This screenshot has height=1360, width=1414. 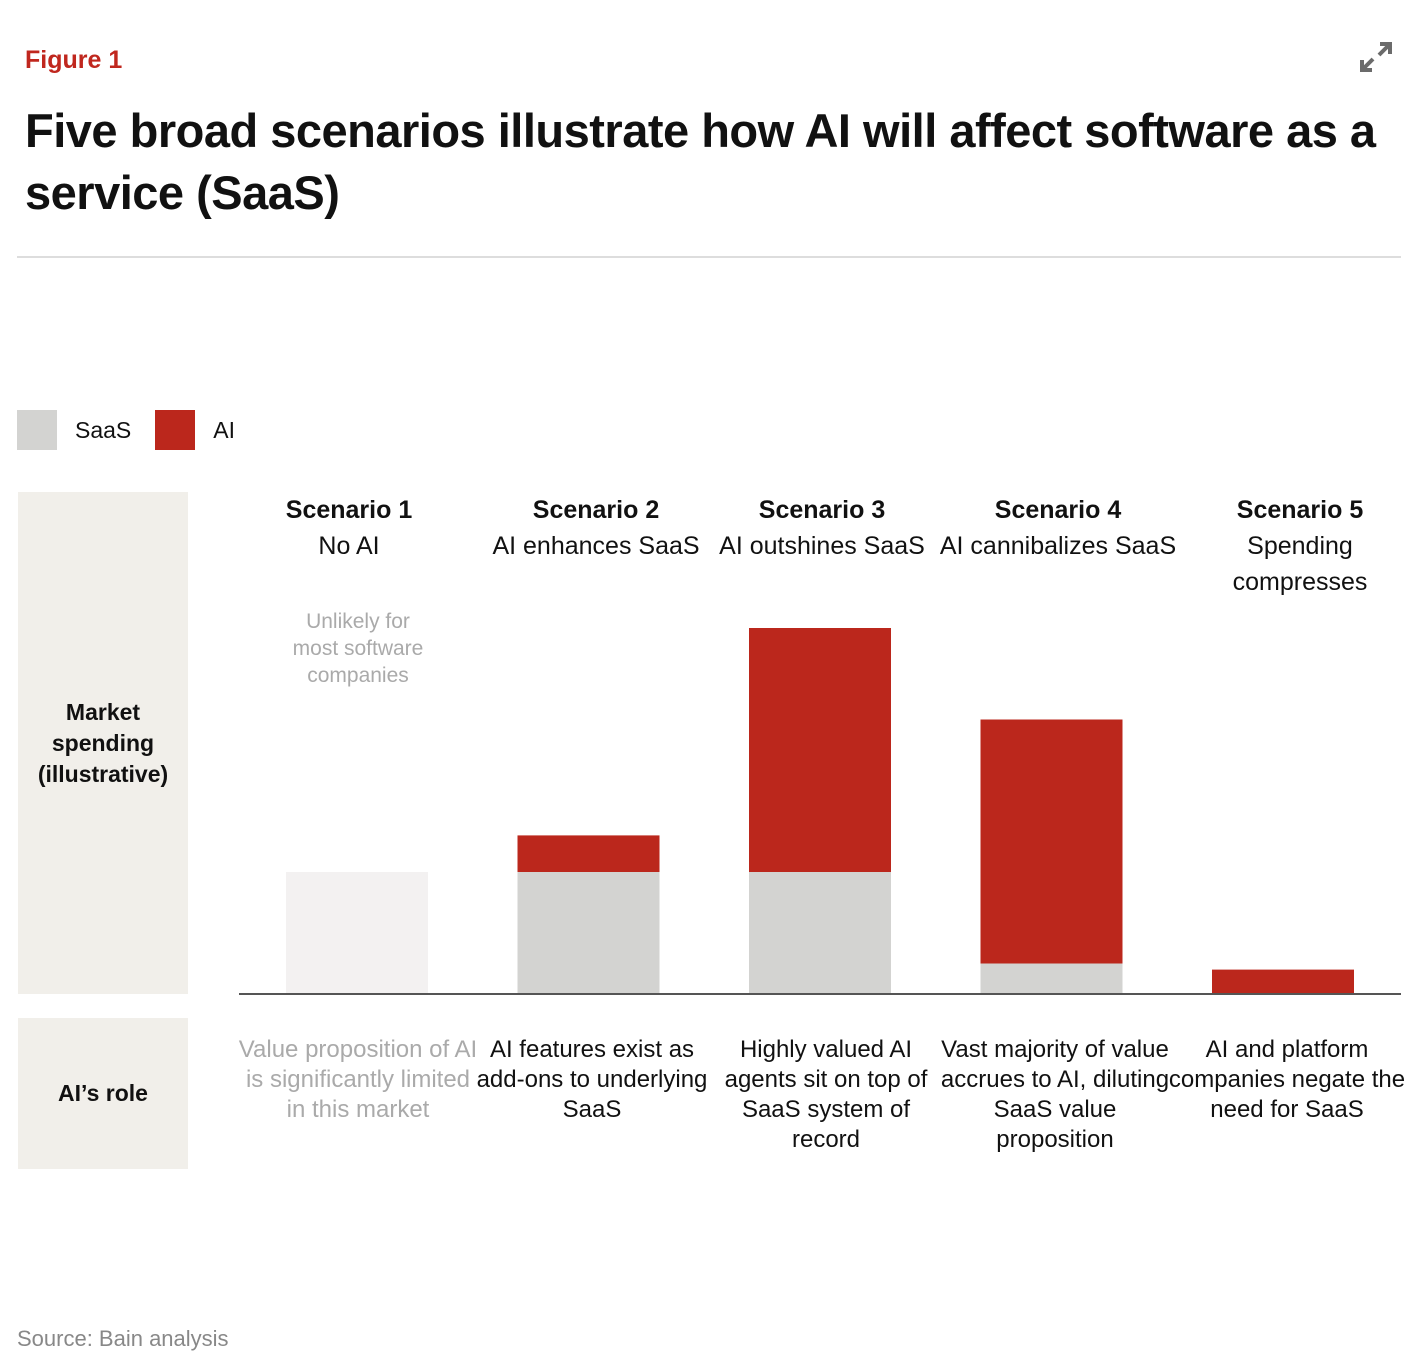 I want to click on row-label-spending: Market spending (illustrative), so click(x=103, y=743).